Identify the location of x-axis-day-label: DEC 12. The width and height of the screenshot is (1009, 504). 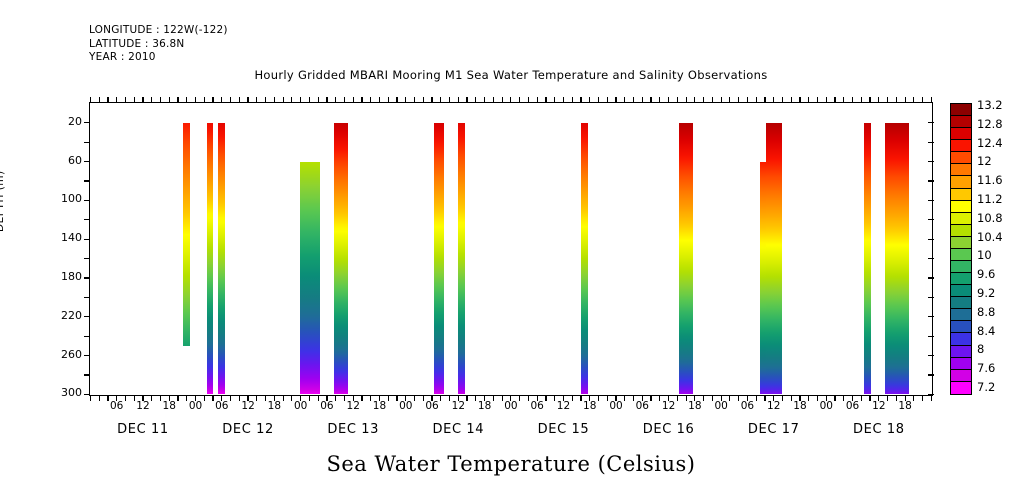
(248, 429).